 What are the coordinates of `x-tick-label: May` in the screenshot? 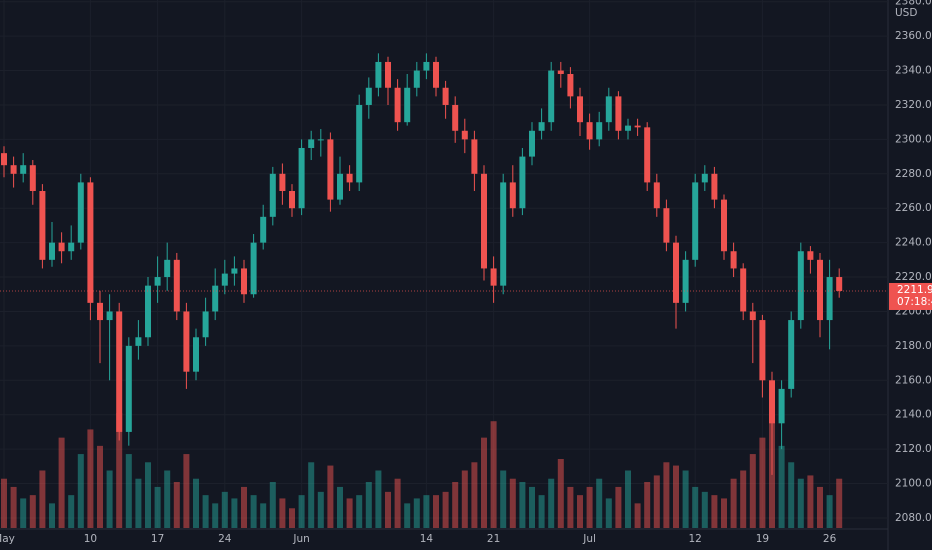 It's located at (7, 539).